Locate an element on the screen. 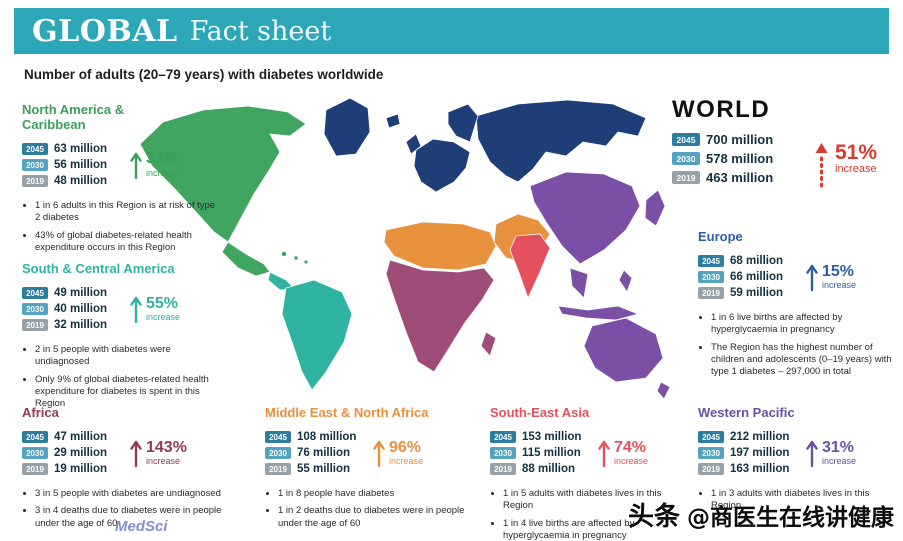  stat-value: 700 million is located at coordinates (740, 139).